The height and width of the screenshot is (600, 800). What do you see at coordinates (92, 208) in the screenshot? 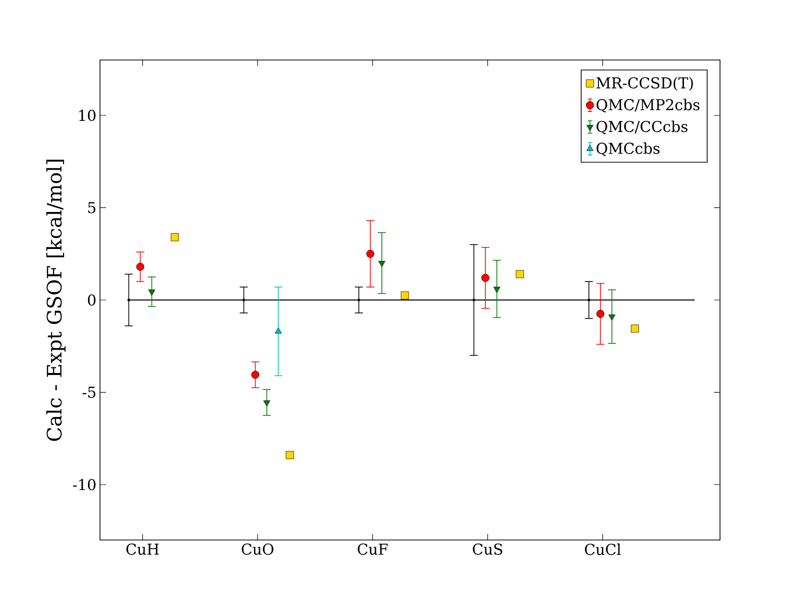
I see `y-tick-label: 5` at bounding box center [92, 208].